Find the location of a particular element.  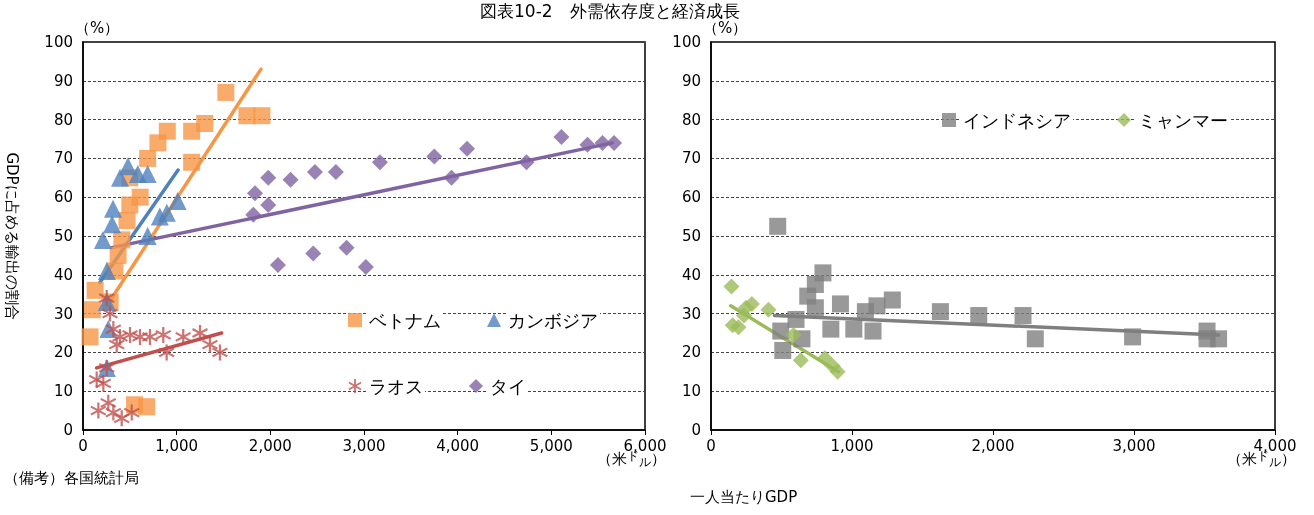

chart-title: 図表10-2 外需依存度と経済成長 is located at coordinates (610, 10).